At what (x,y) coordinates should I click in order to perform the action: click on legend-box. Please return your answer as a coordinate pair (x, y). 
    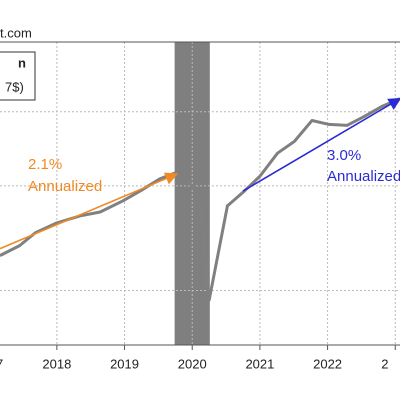
    Looking at the image, I should click on (18, 76).